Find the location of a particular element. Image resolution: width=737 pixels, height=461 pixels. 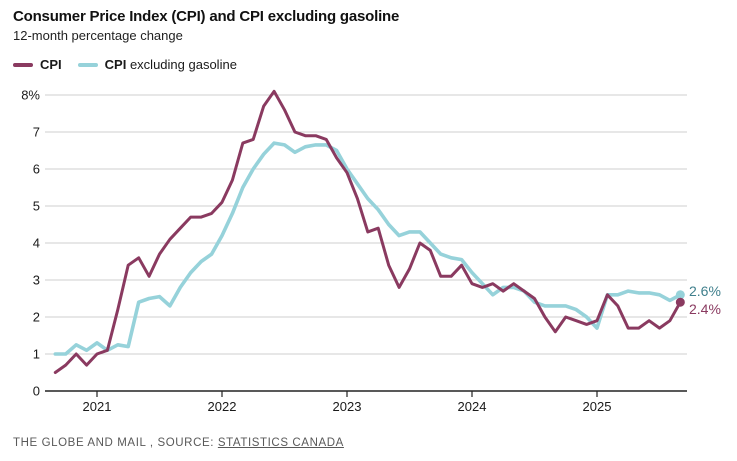

x-axis-label-2021: 2021 is located at coordinates (97, 406).